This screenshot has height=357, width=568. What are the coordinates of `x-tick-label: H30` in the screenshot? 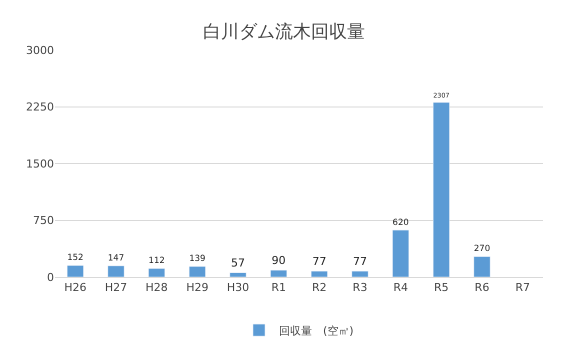 It's located at (238, 287).